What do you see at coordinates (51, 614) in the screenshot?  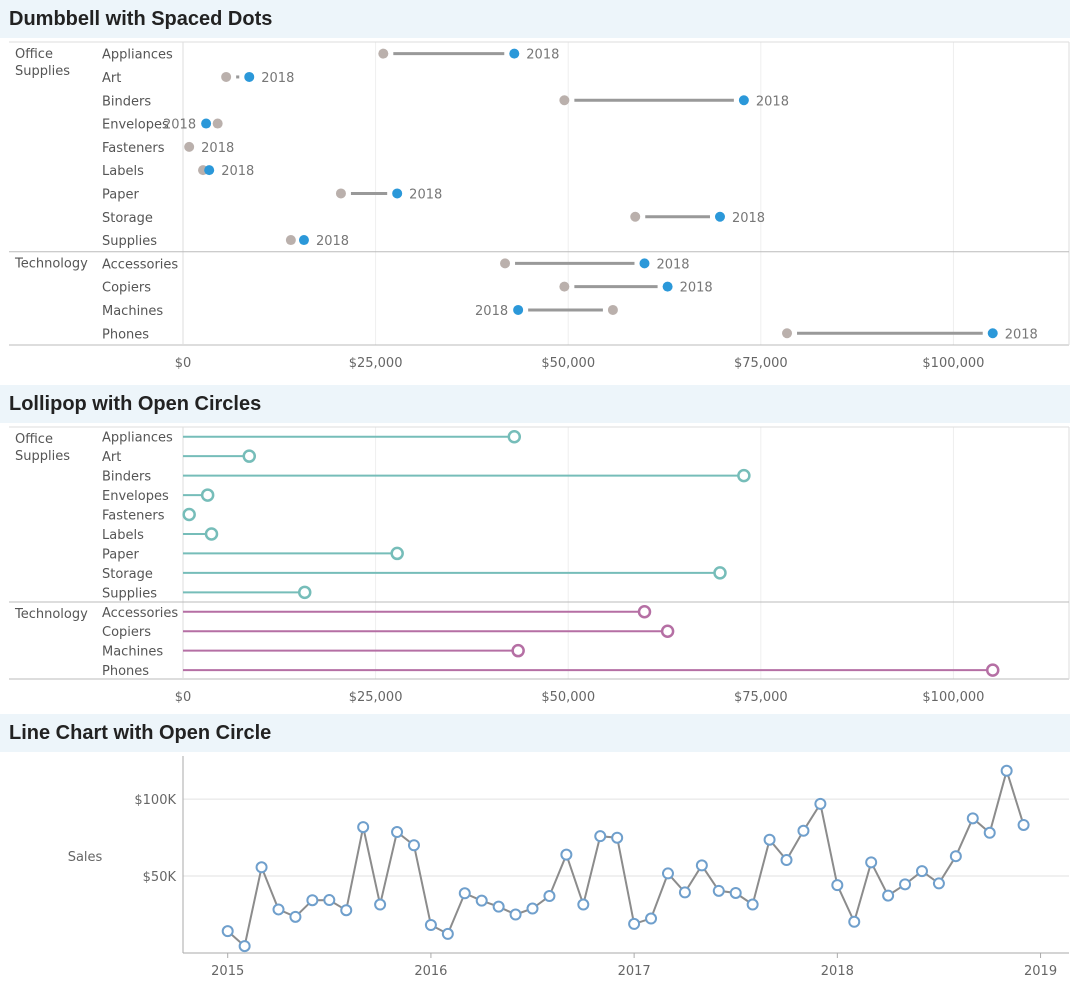 I see `lollipop-group-label: Technology` at bounding box center [51, 614].